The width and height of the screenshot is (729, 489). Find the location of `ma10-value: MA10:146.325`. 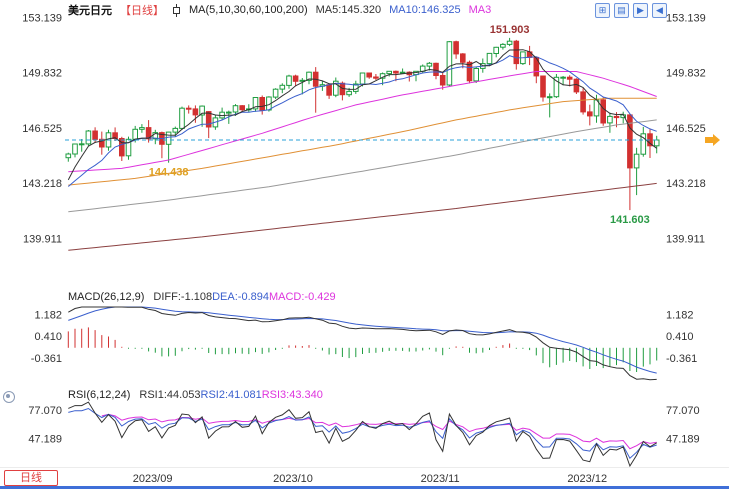

ma10-value: MA10:146.325 is located at coordinates (425, 10).